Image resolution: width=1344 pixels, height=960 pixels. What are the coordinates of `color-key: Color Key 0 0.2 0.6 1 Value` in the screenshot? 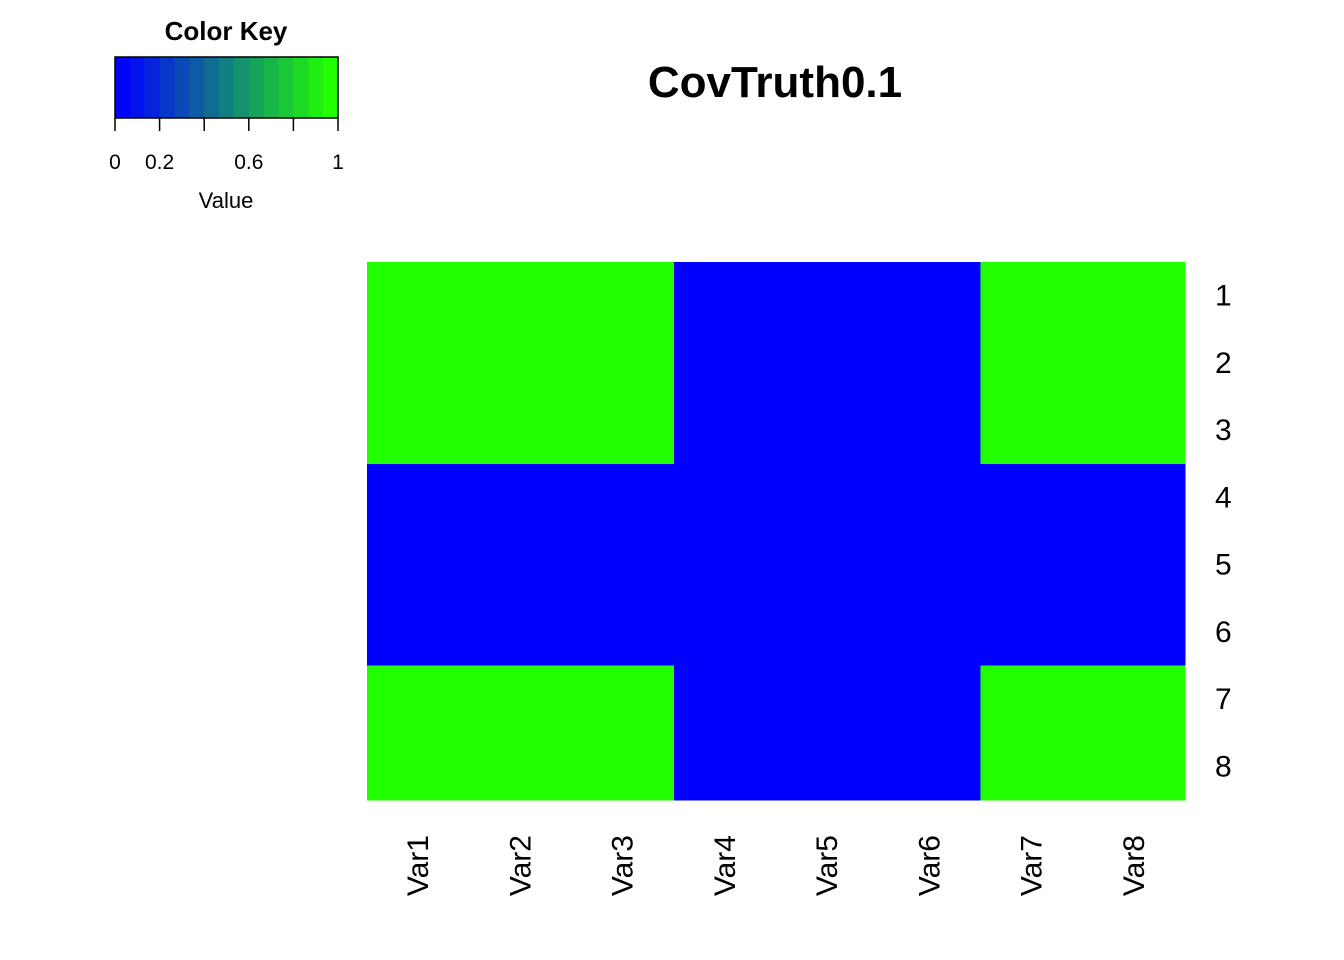 It's located at (226, 114).